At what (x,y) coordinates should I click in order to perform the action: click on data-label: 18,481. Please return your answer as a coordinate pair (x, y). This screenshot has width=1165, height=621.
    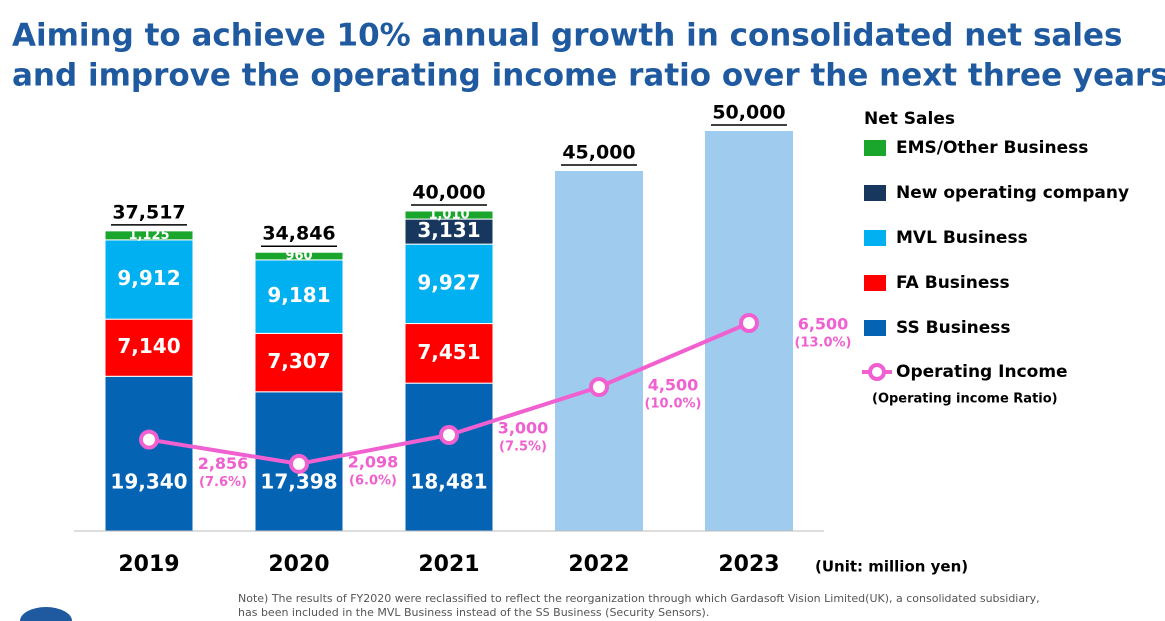
    Looking at the image, I should click on (448, 482).